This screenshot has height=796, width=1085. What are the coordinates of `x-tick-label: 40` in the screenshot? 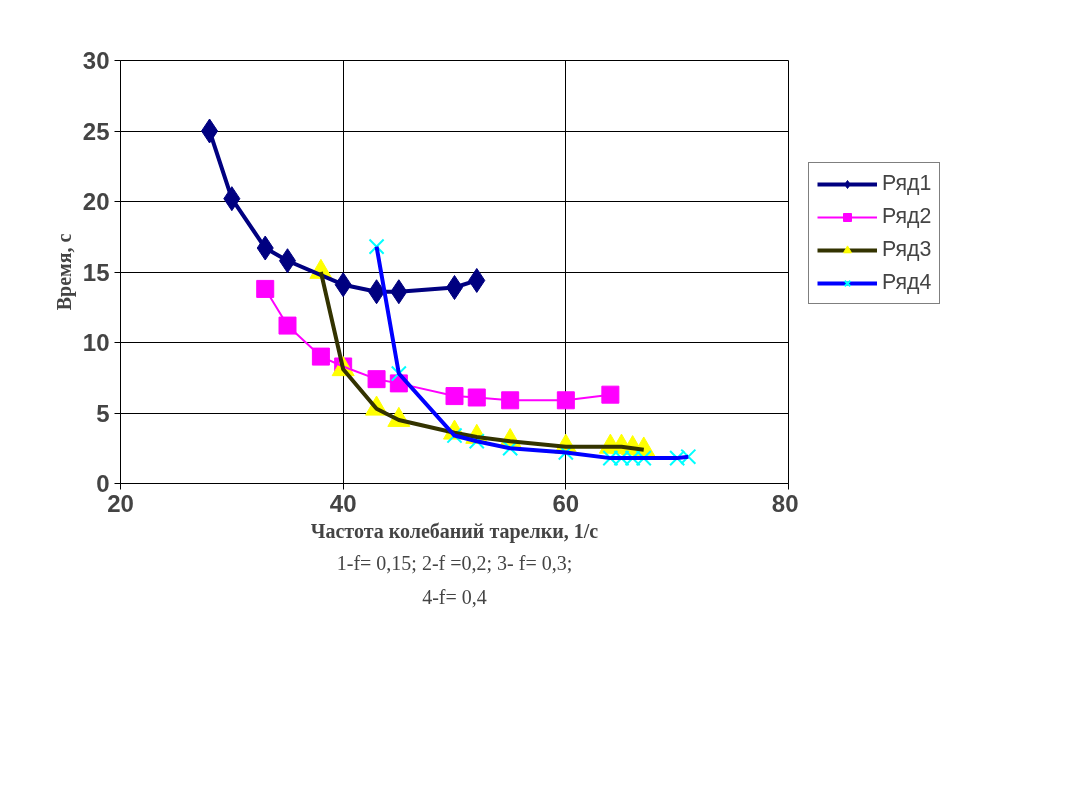 It's located at (343, 503).